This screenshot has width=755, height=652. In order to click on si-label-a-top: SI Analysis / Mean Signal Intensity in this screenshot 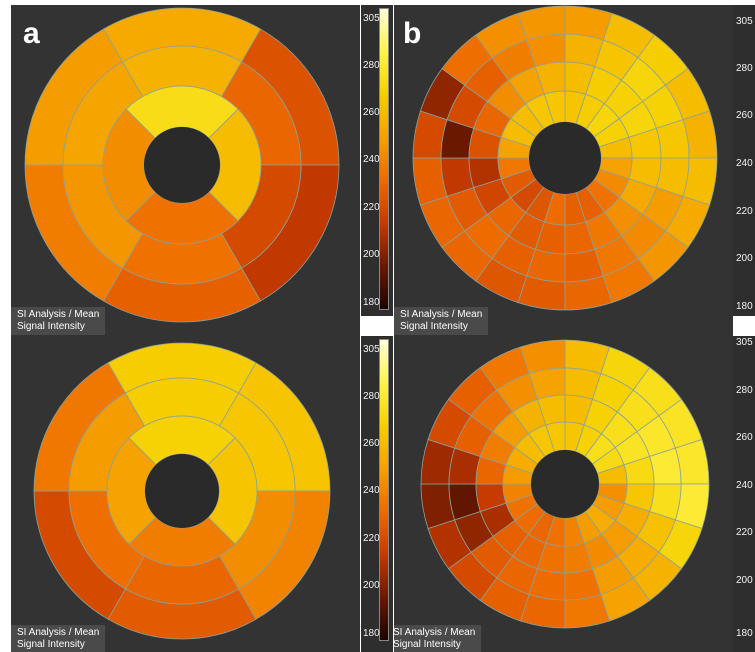, I will do `click(58, 321)`.